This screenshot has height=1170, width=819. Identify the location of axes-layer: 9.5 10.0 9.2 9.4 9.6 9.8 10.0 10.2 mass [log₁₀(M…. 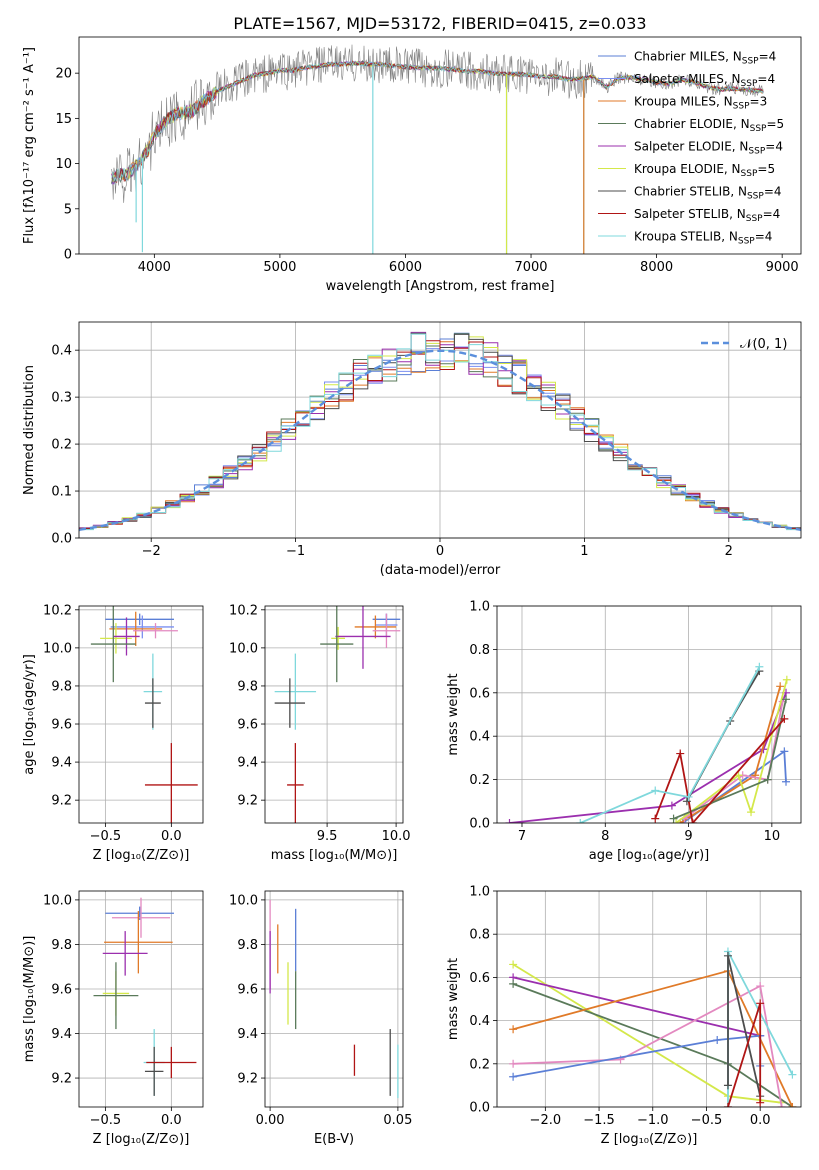
(320, 733).